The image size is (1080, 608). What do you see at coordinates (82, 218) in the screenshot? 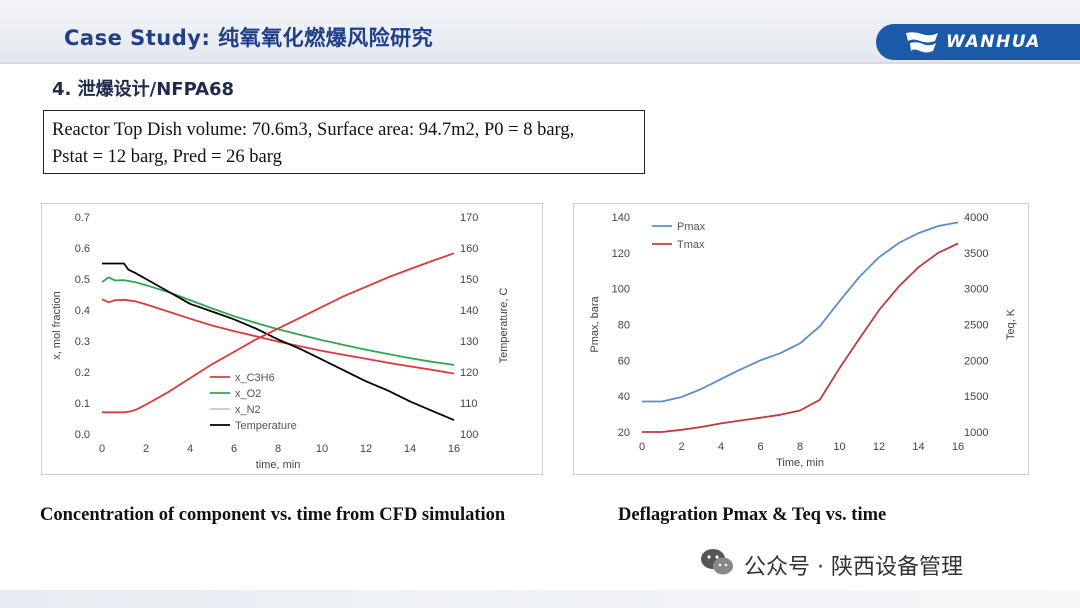
I see `y-tick-label: 0.7` at bounding box center [82, 218].